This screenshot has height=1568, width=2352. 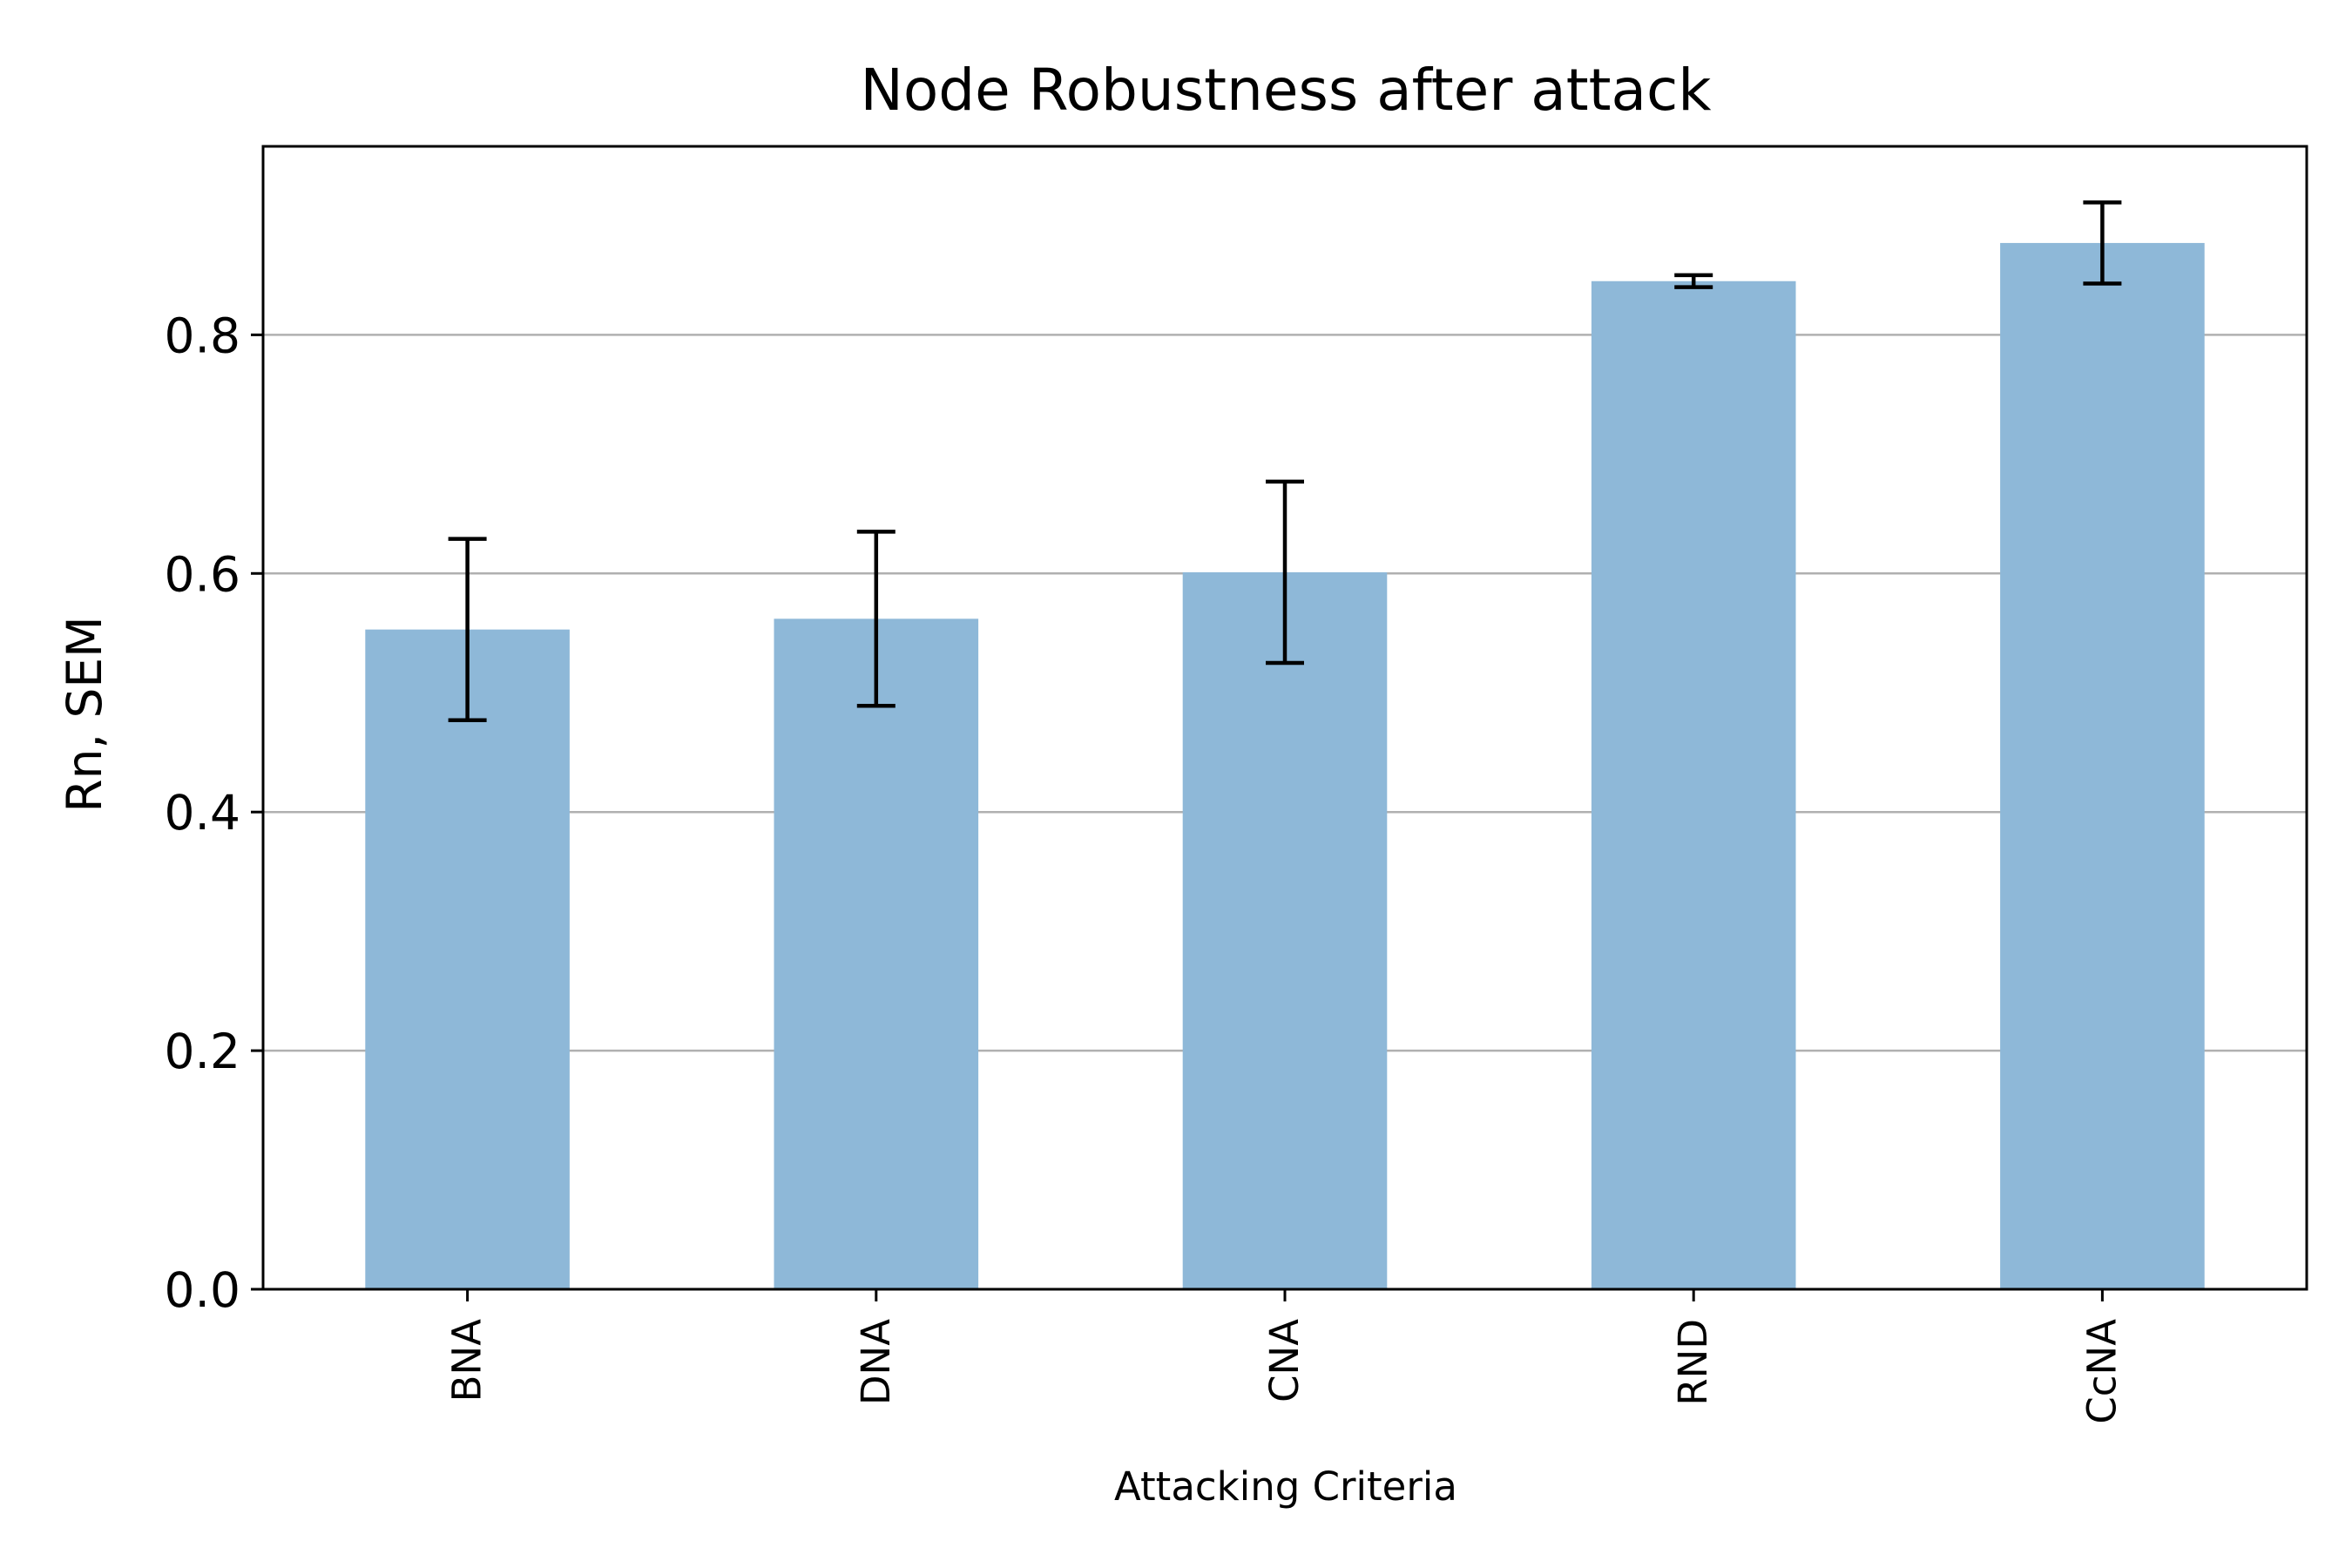 What do you see at coordinates (876, 619) in the screenshot?
I see `error-bar-dna` at bounding box center [876, 619].